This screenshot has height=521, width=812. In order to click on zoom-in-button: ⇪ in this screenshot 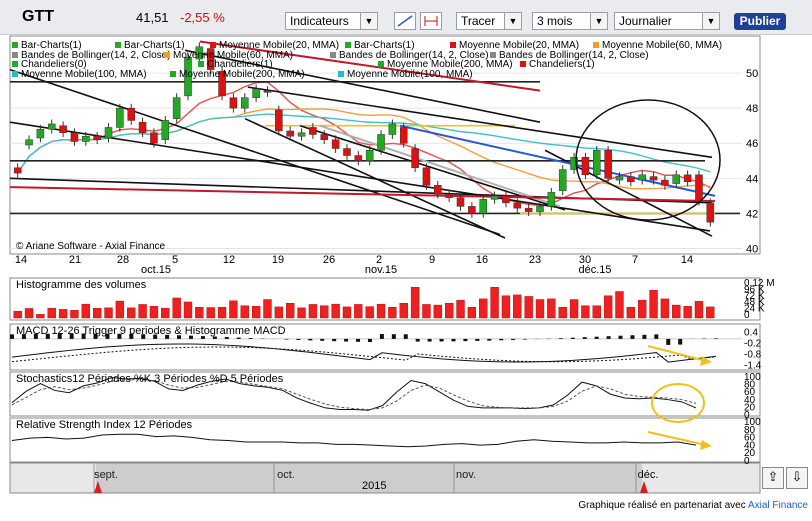, I will do `click(773, 478)`.